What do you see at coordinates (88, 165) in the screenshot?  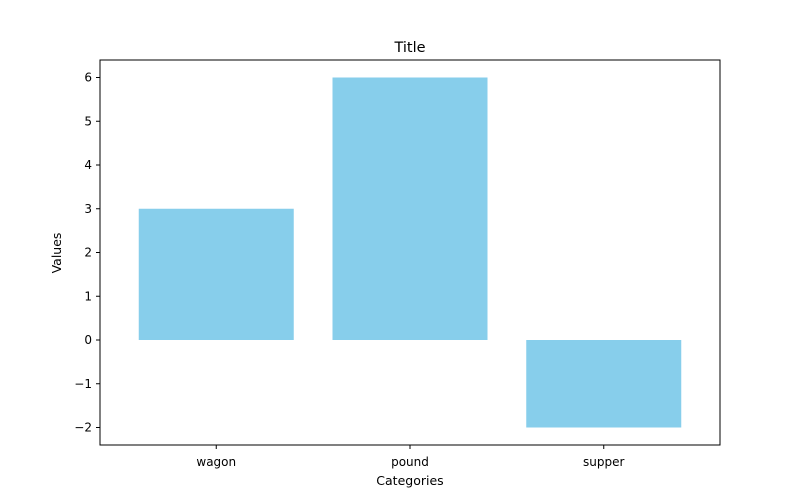 I see `y-tick-label: 4` at bounding box center [88, 165].